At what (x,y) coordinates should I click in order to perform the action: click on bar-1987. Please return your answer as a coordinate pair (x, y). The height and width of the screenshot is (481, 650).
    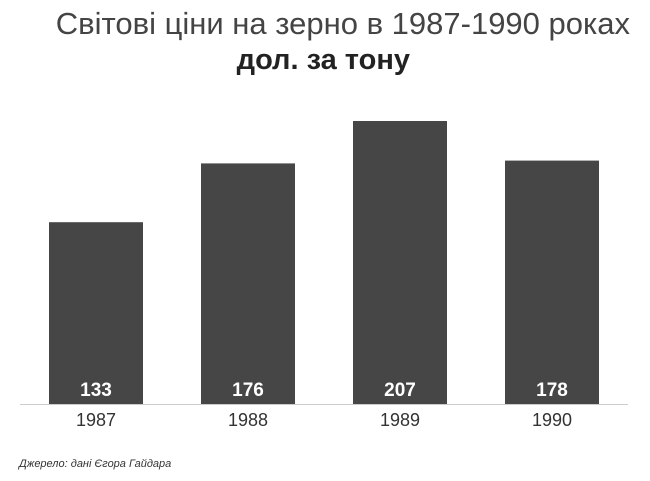
    Looking at the image, I should click on (96, 313).